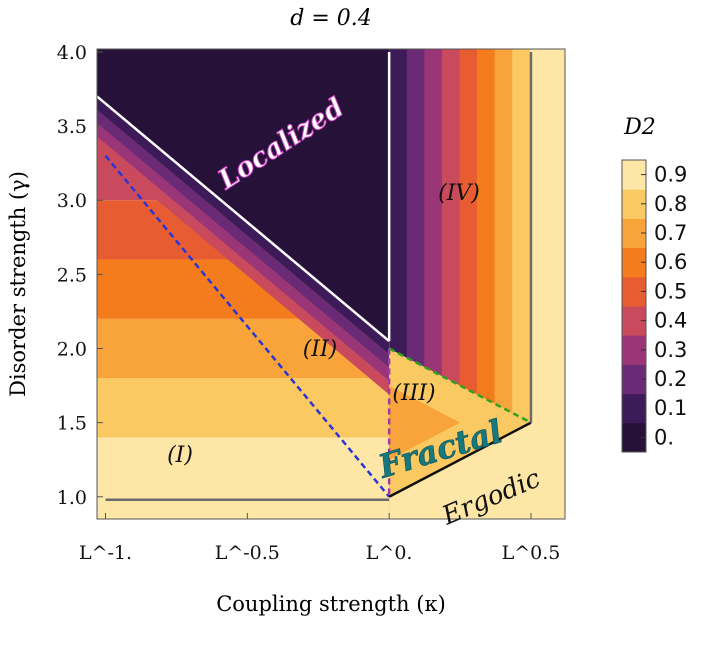 Image resolution: width=713 pixels, height=645 pixels. Describe the element at coordinates (389, 553) in the screenshot. I see `x-tick-label: L^0.` at that location.